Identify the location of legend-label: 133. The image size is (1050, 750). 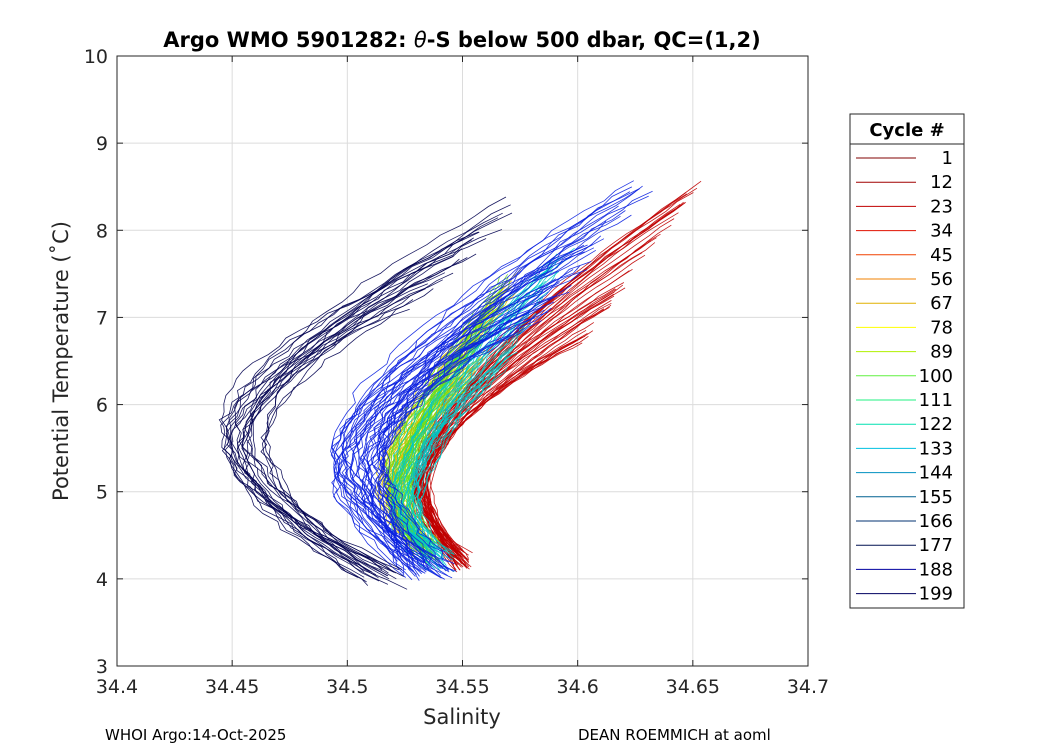
(936, 448).